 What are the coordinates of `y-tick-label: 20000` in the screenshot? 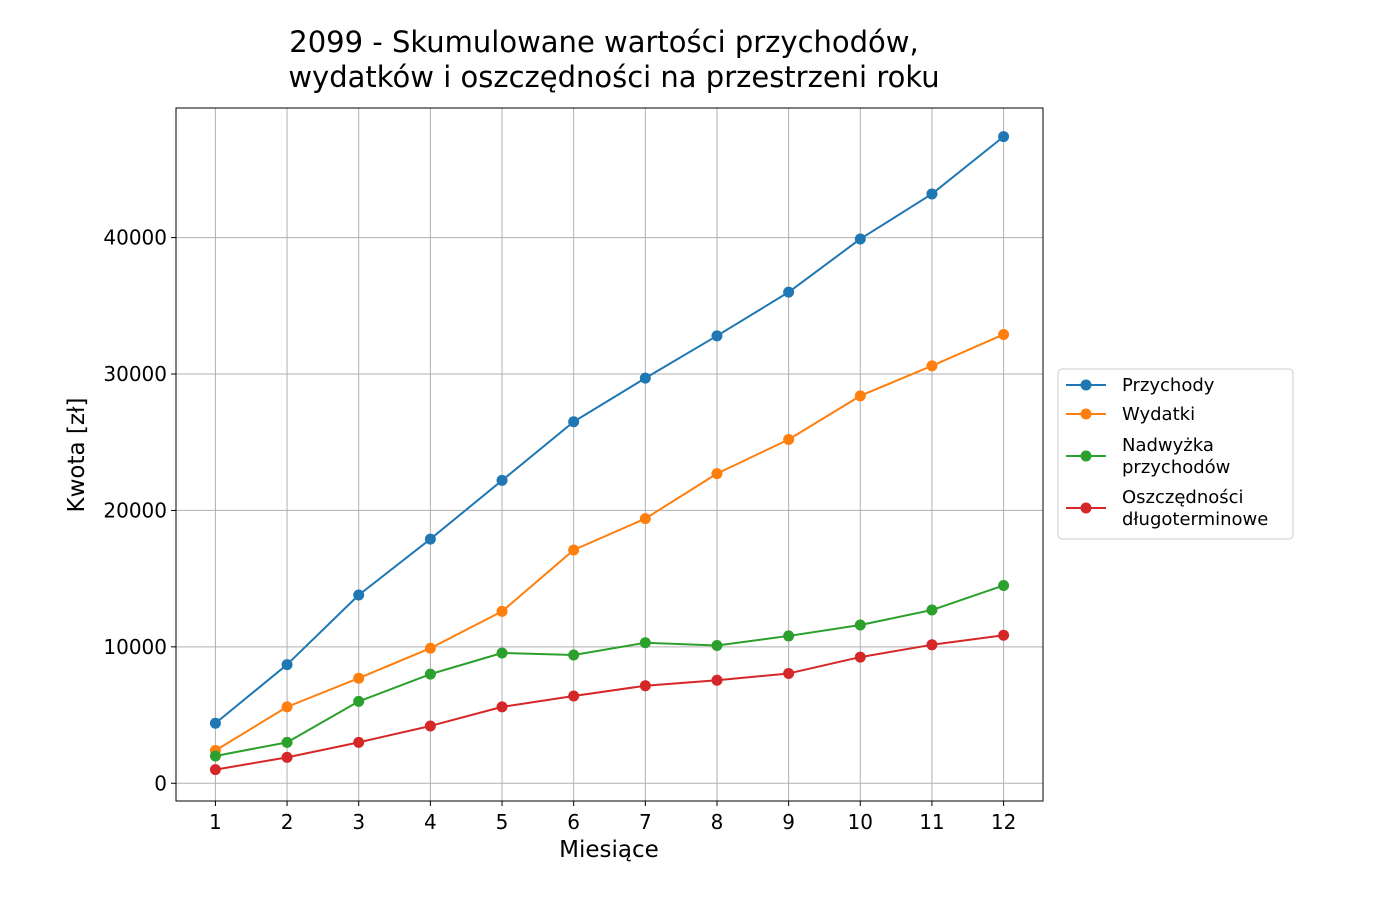 It's located at (135, 510).